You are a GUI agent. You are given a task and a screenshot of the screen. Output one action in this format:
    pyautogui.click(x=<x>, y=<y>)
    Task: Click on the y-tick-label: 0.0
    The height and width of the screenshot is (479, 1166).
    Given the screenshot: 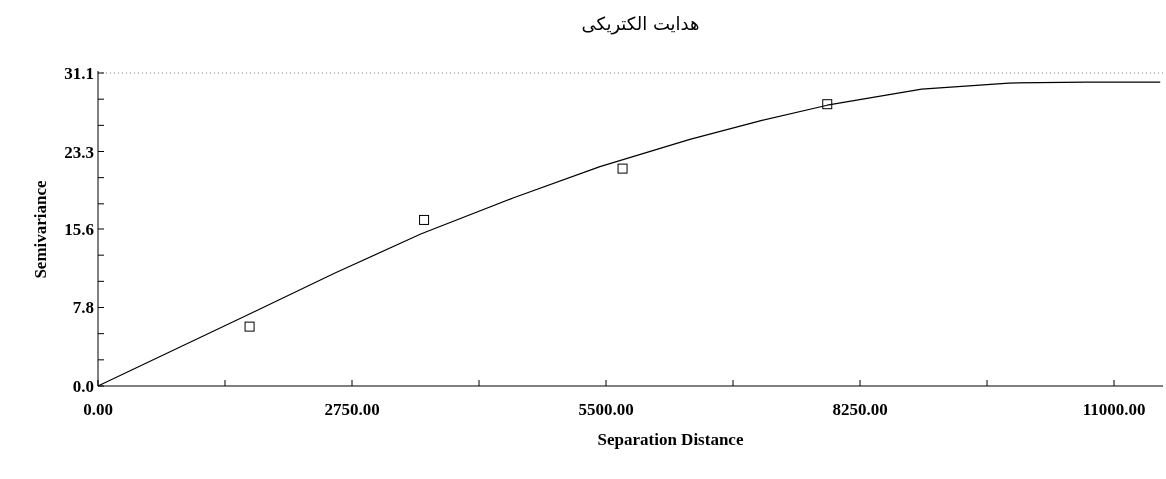 What is the action you would take?
    pyautogui.click(x=83, y=386)
    